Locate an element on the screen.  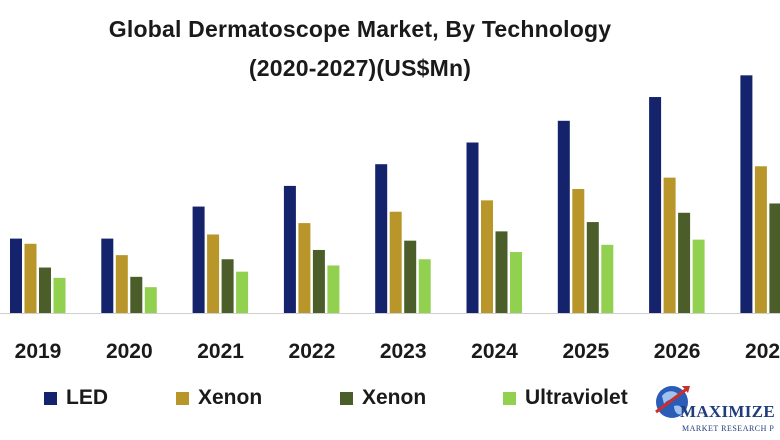
x-tick-label: 2024 is located at coordinates (494, 351).